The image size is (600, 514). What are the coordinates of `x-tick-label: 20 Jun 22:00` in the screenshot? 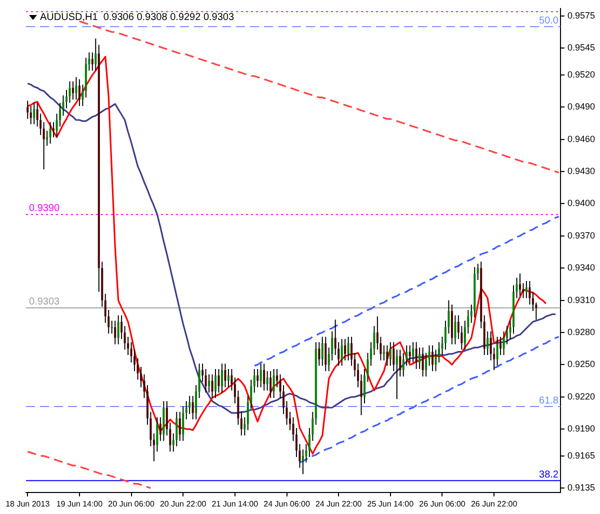 It's located at (183, 503).